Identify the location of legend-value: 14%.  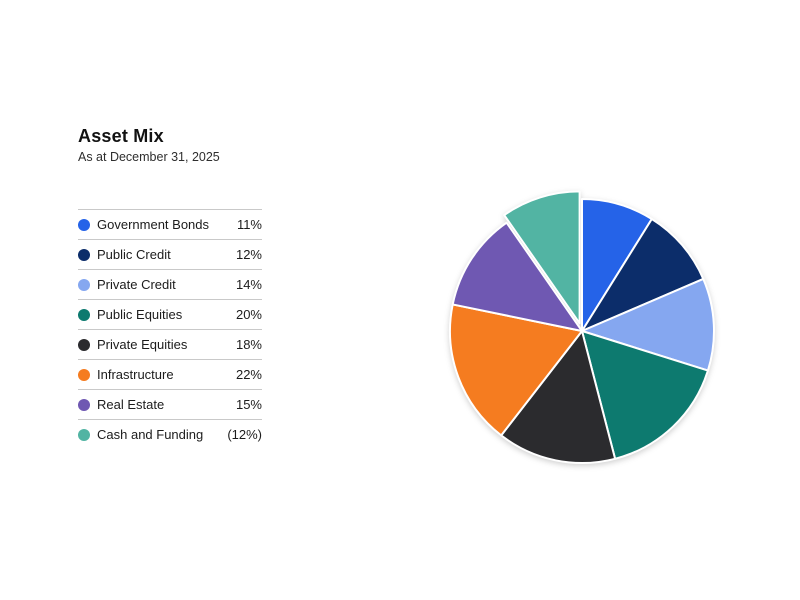
(248, 284).